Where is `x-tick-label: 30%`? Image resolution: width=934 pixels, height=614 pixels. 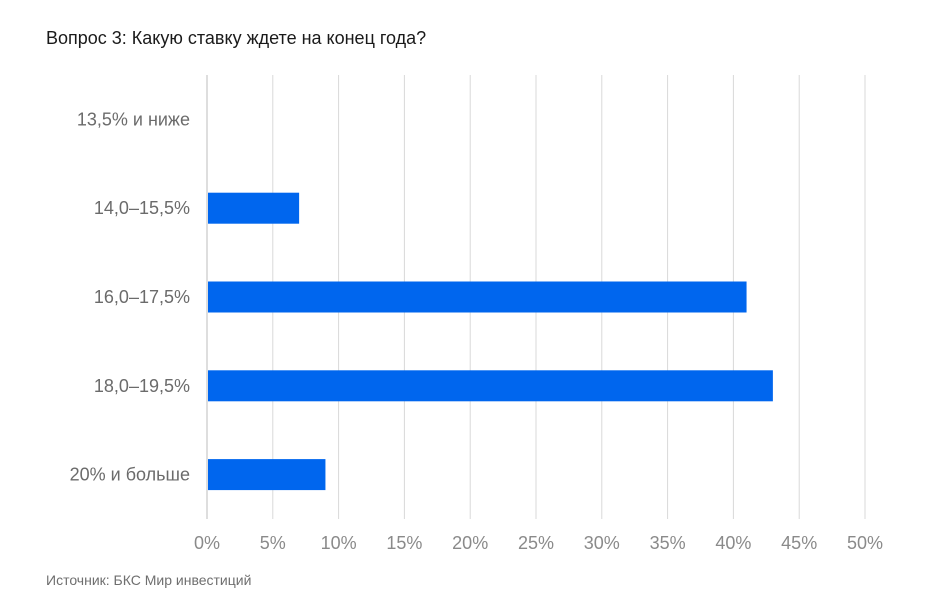 x-tick-label: 30% is located at coordinates (602, 543).